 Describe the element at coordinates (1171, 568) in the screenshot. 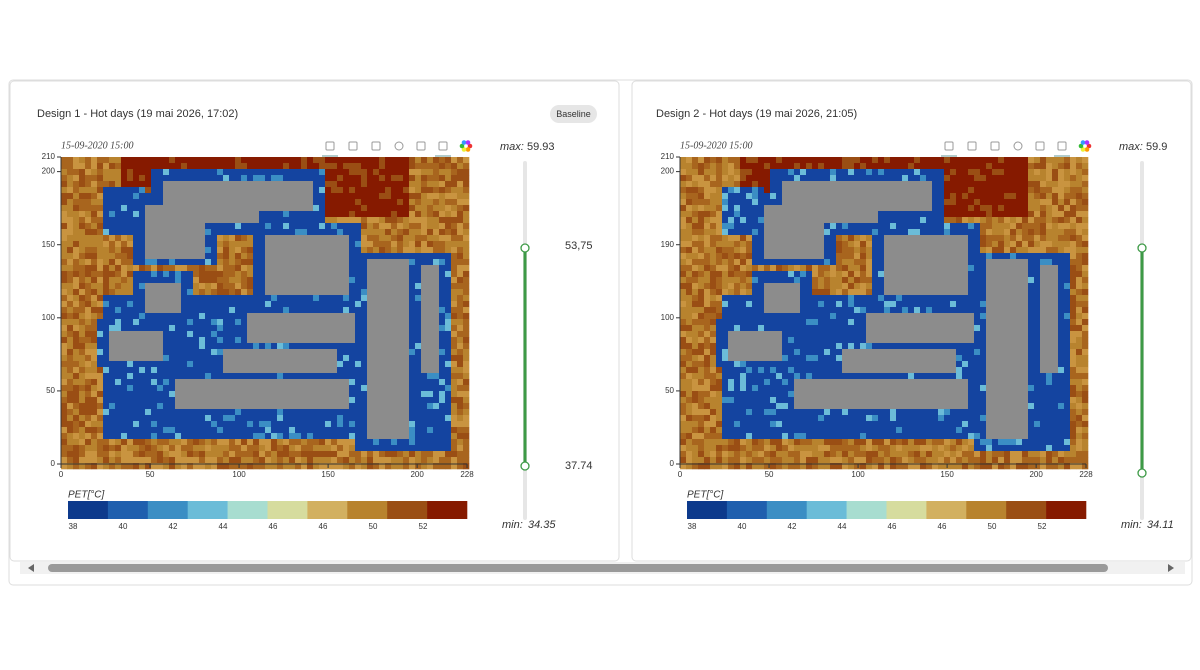

I see `scroll-right` at that location.